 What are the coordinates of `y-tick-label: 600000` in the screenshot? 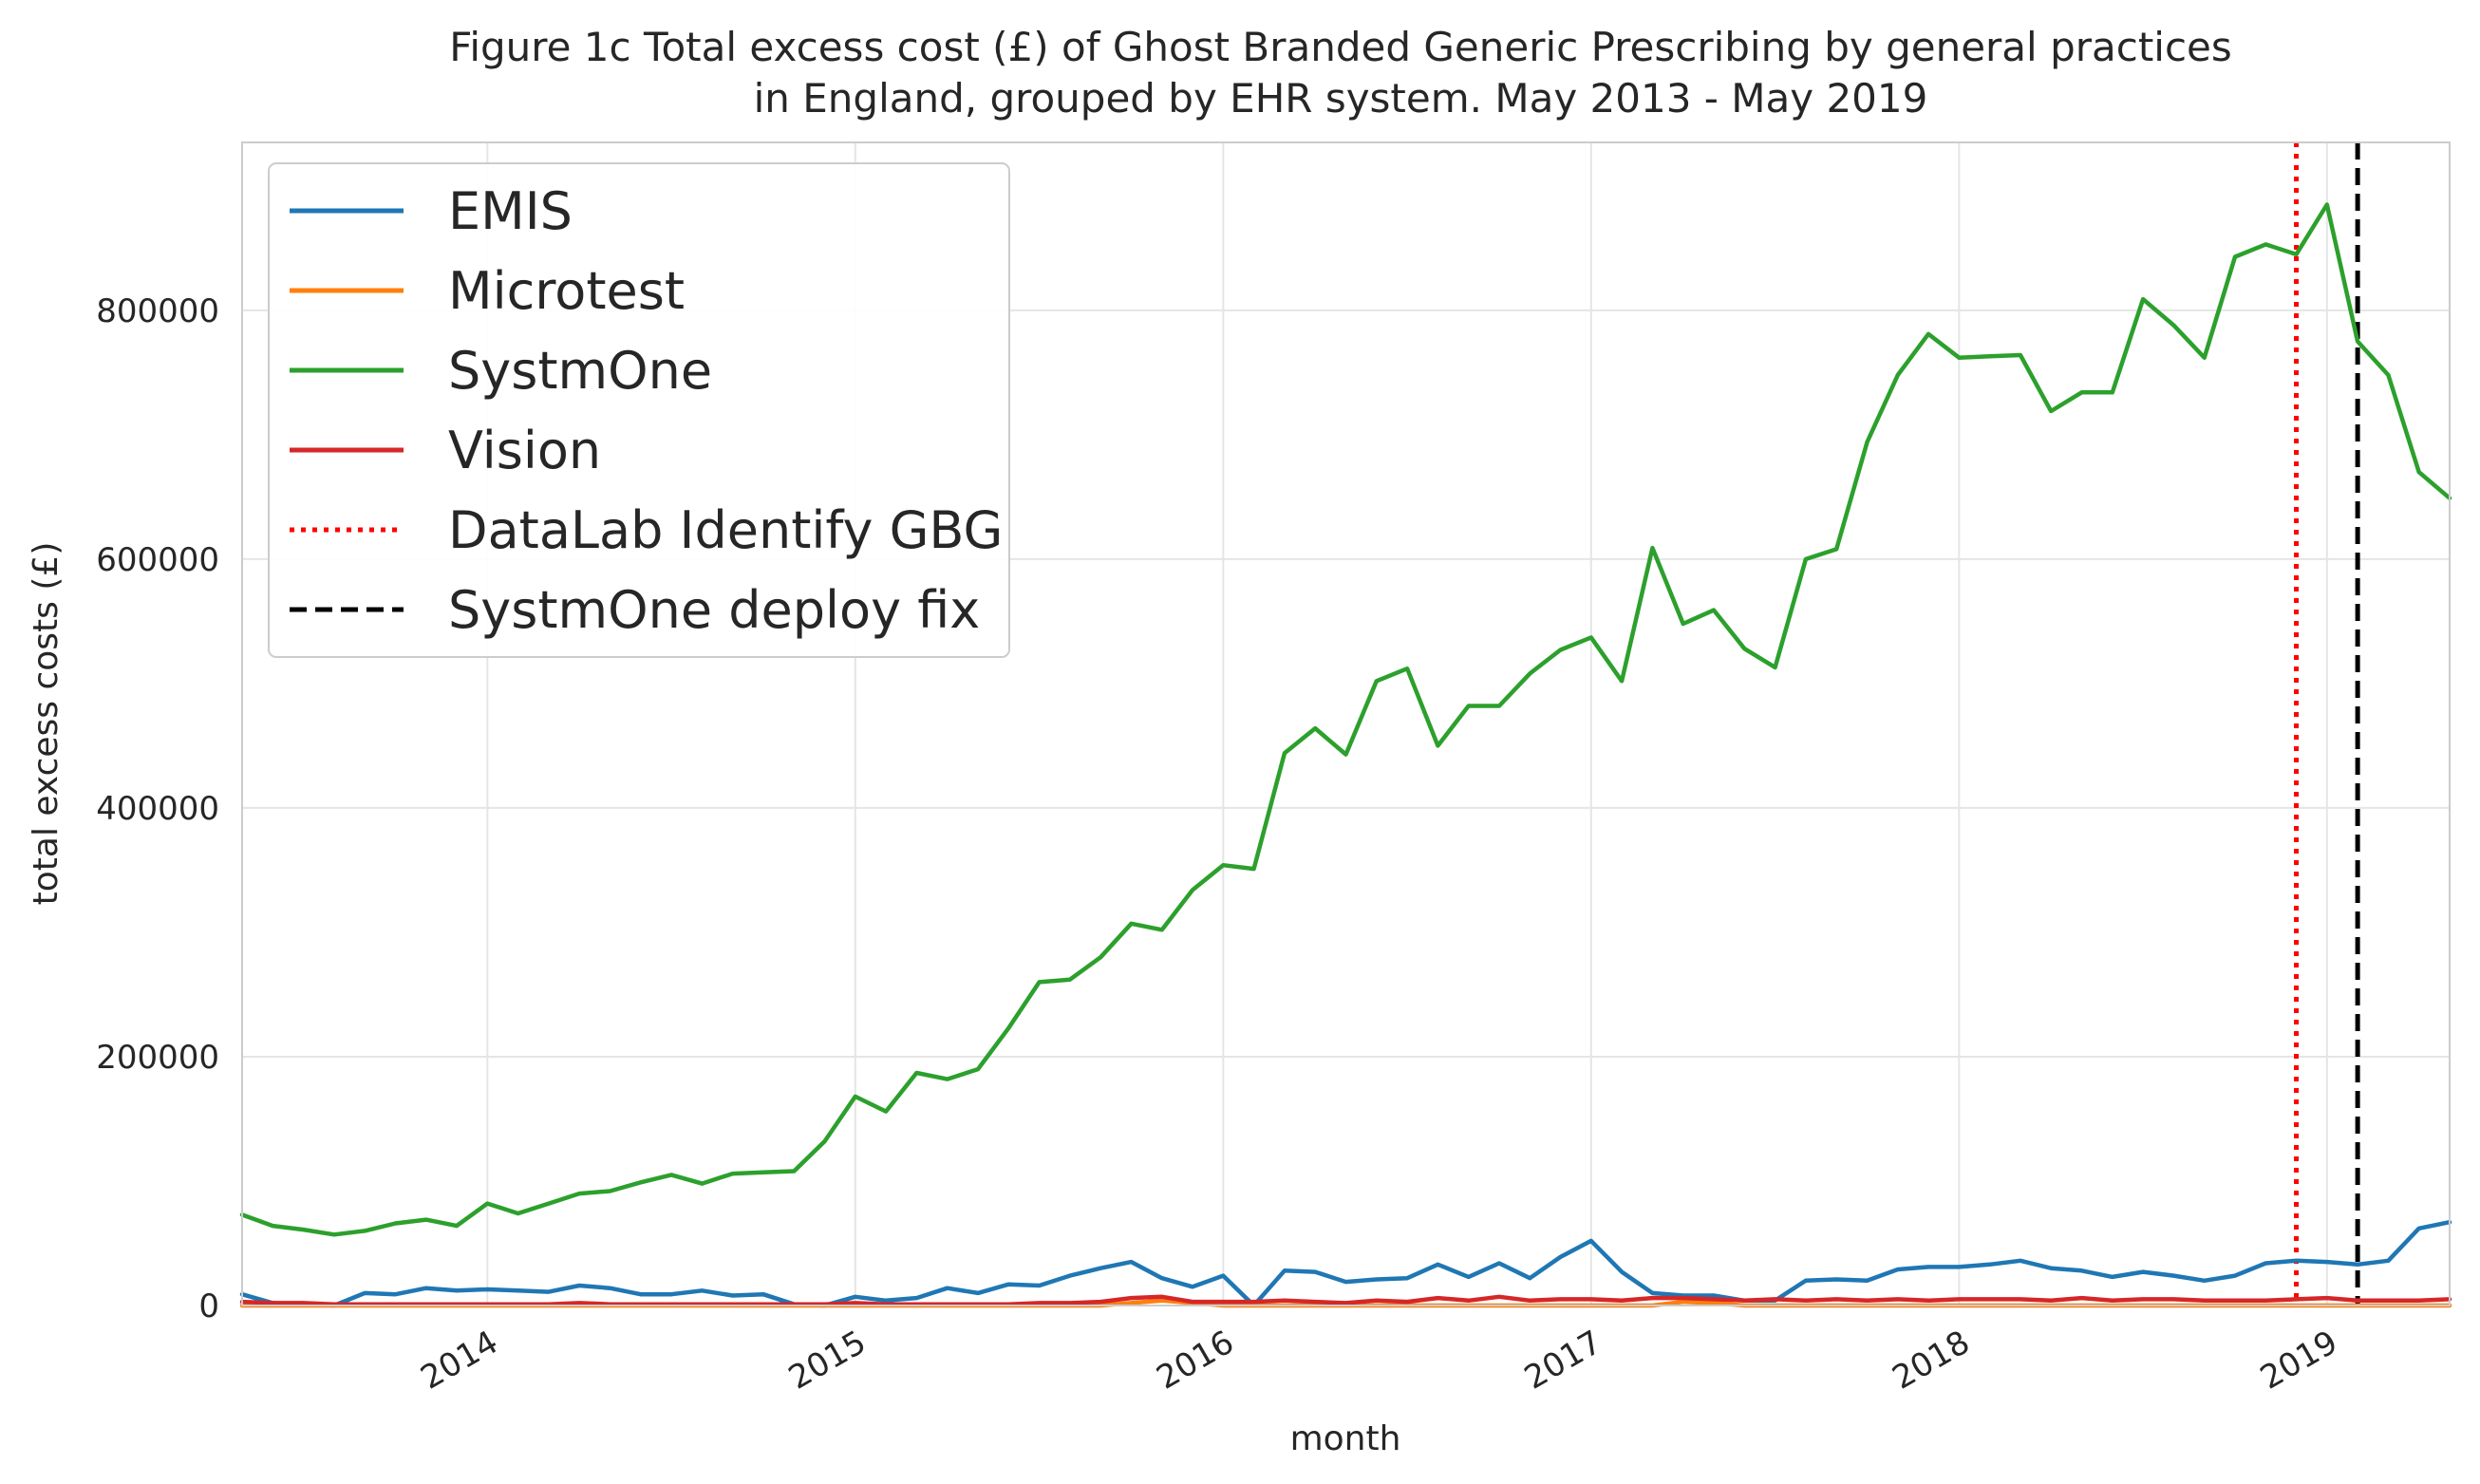 It's located at (157, 560).